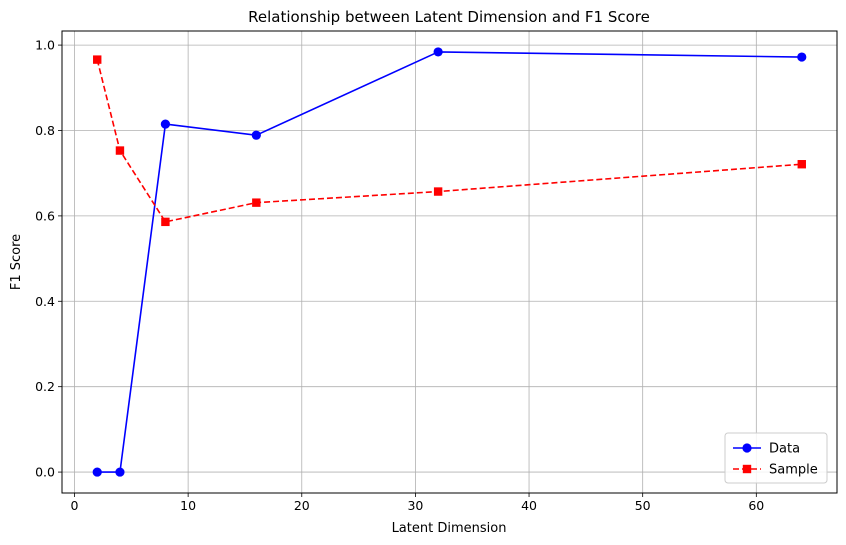  Describe the element at coordinates (747, 469) in the screenshot. I see `legend-marker-sample` at that location.